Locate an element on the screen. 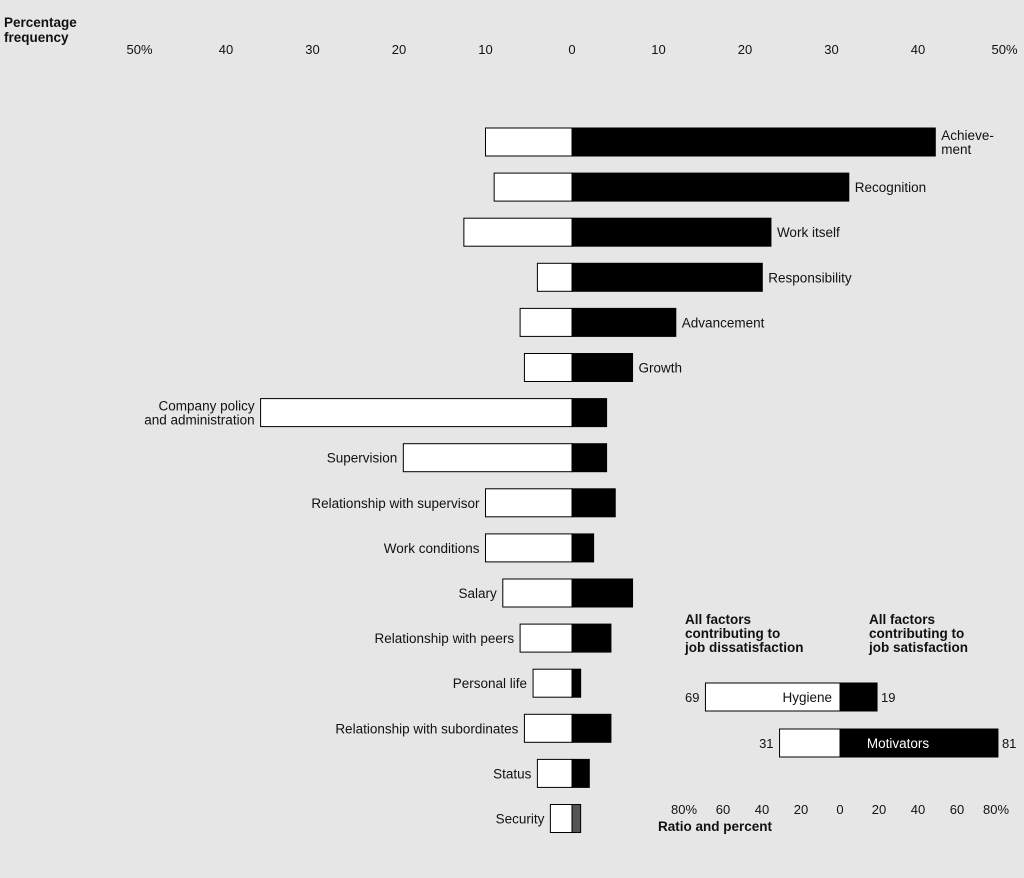 The image size is (1024, 878). category-label: Status is located at coordinates (512, 773).